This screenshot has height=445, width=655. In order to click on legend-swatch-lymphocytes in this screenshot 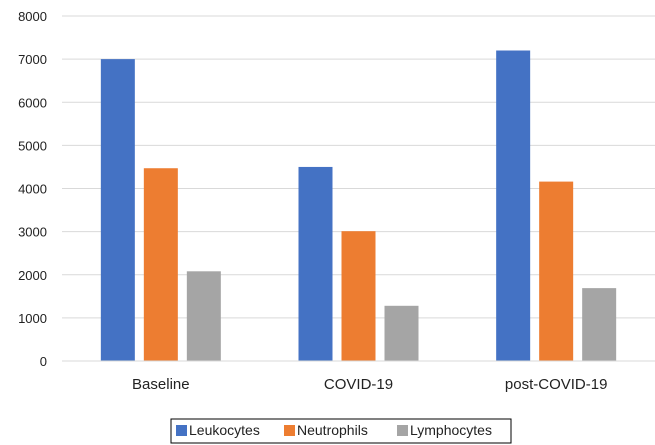, I will do `click(402, 430)`.